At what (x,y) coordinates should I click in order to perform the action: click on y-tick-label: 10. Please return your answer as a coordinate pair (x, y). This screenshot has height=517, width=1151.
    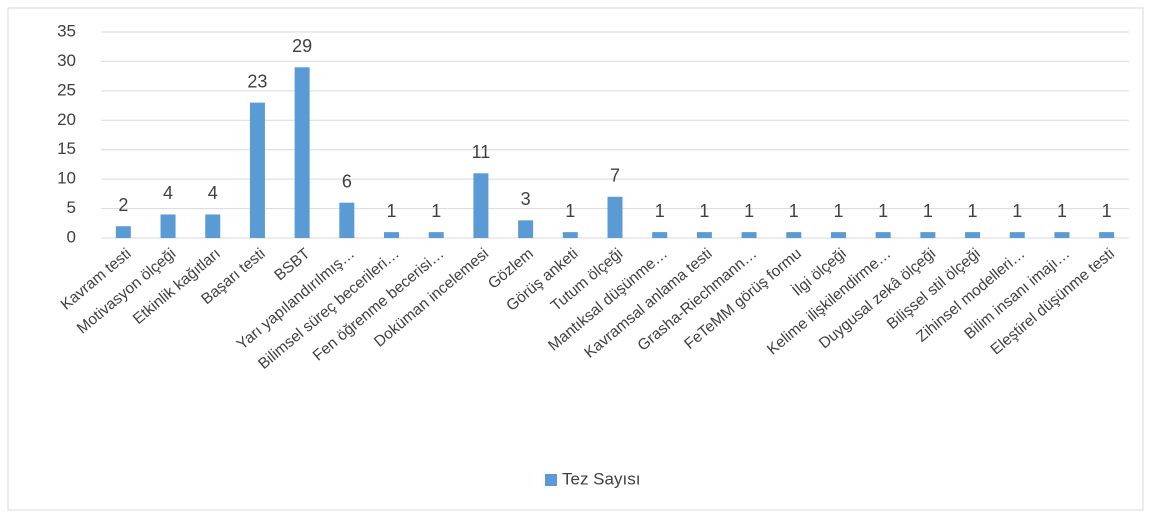
    Looking at the image, I should click on (66, 178).